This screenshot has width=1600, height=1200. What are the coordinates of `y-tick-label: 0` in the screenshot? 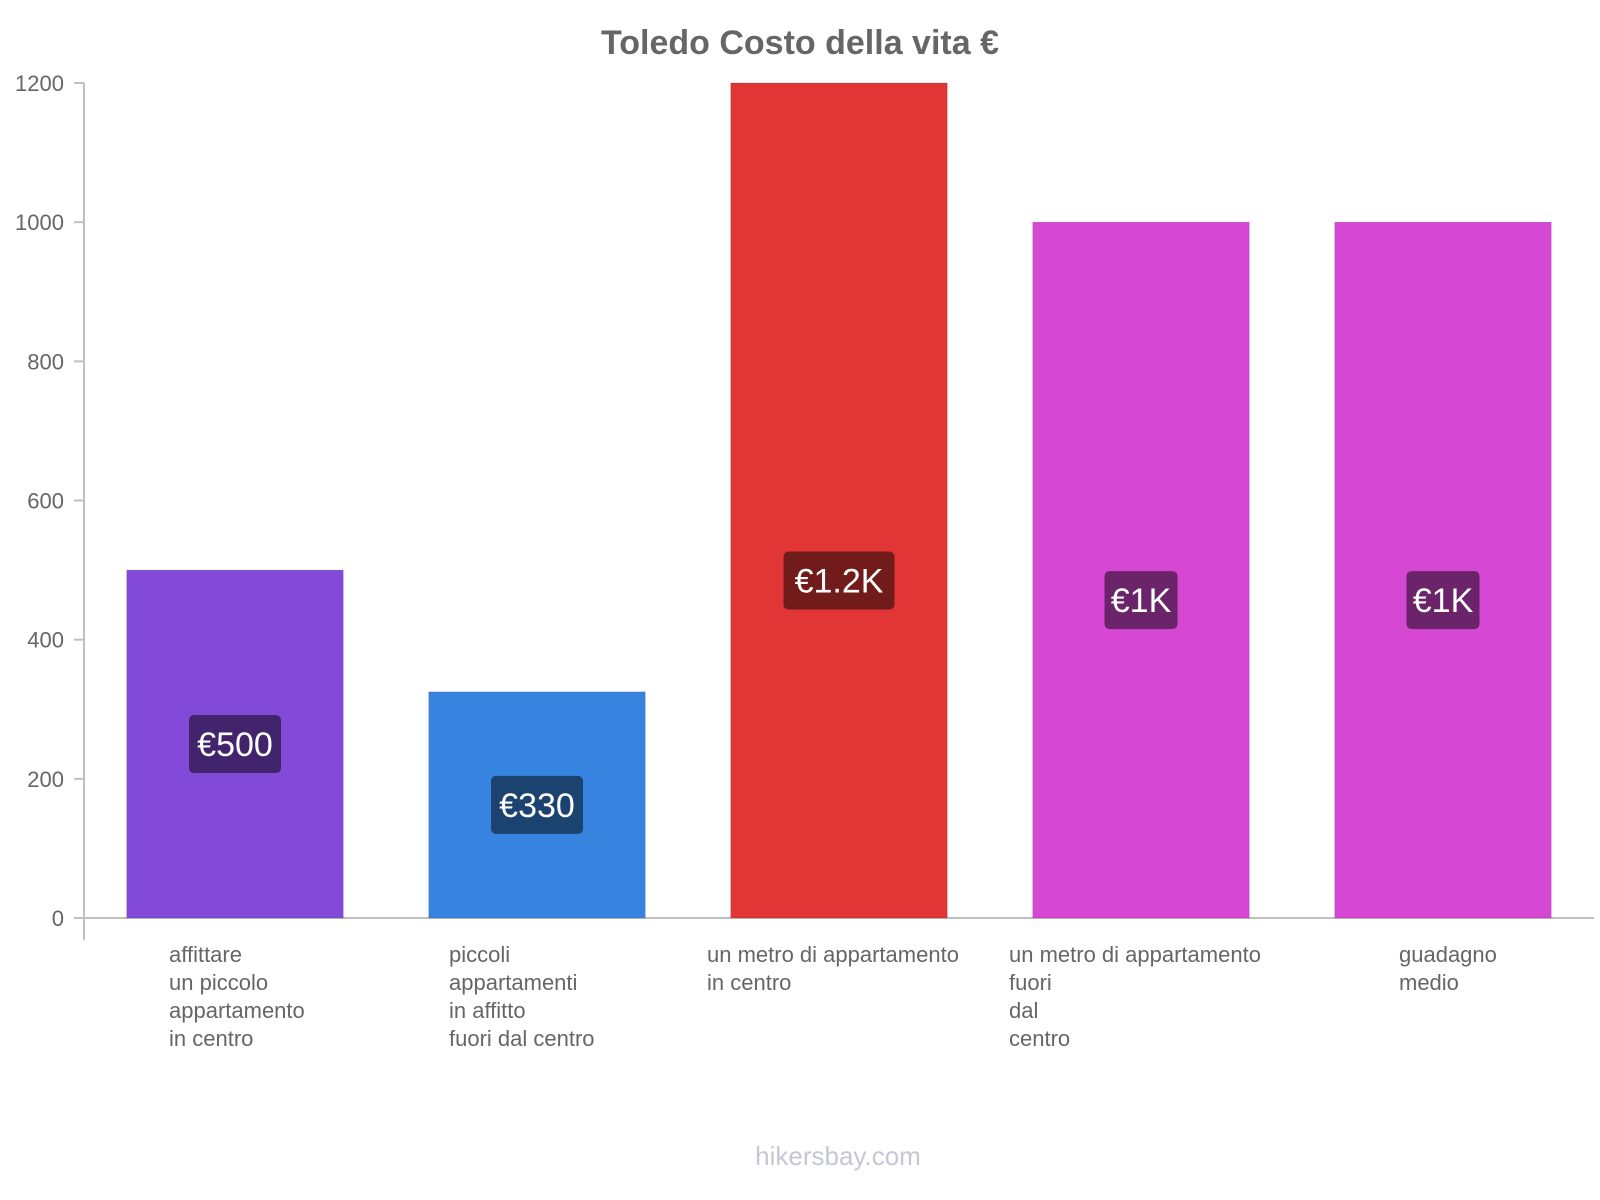 It's located at (58, 918).